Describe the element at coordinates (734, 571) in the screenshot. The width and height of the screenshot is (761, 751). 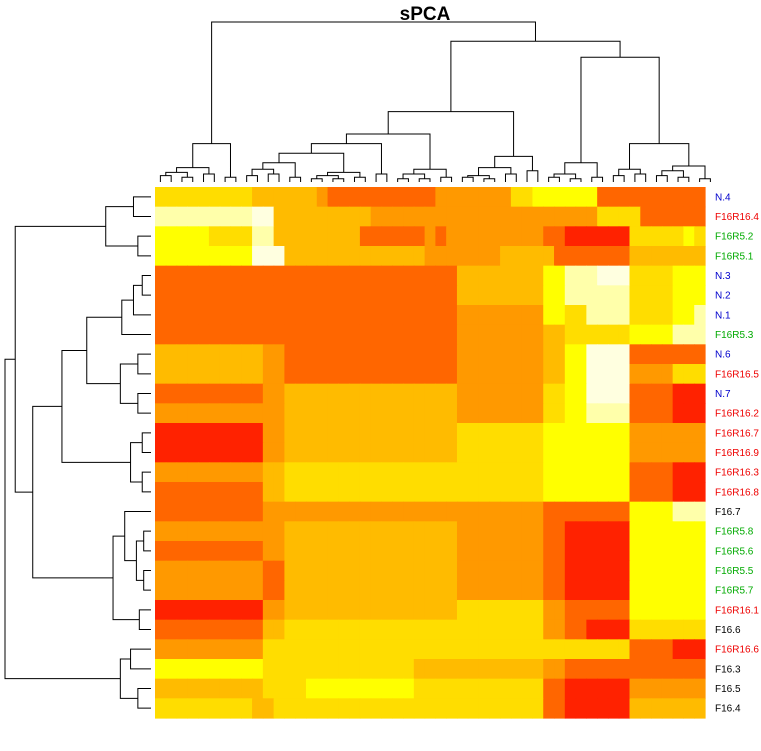
I see `row-label: F16R5.5` at that location.